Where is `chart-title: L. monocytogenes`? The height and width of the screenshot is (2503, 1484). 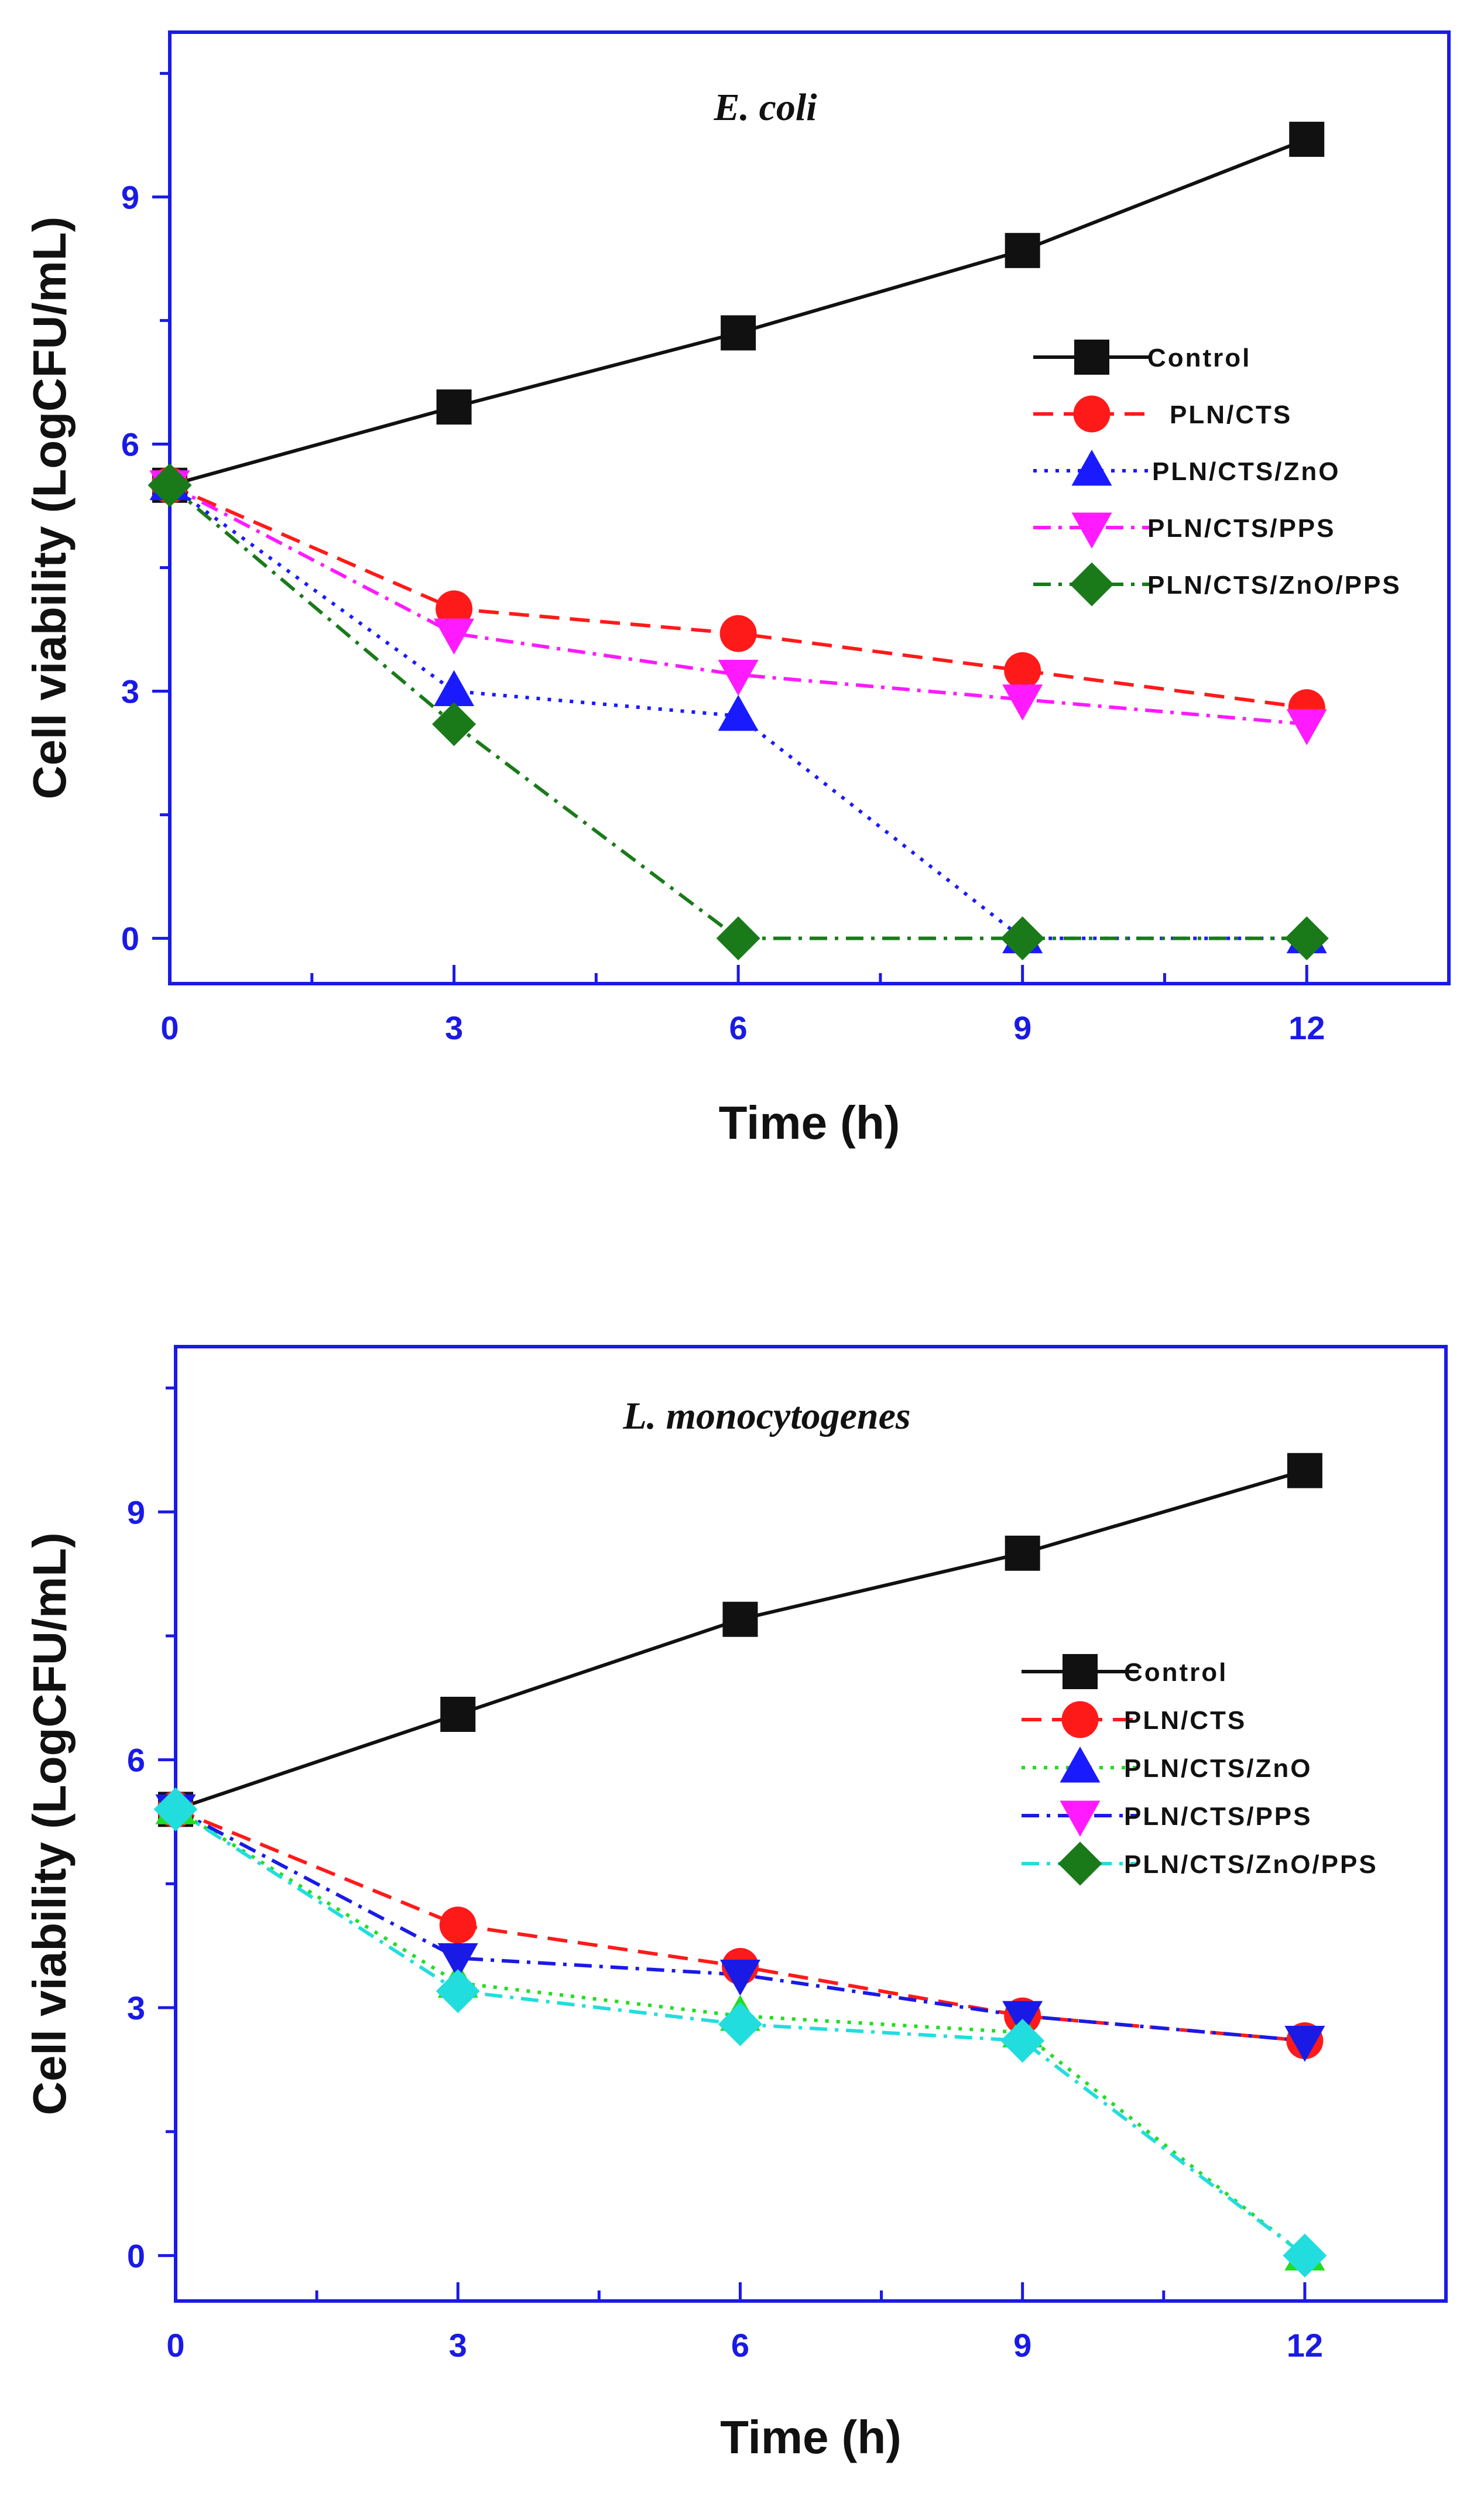 chart-title: L. monocytogenes is located at coordinates (766, 1416).